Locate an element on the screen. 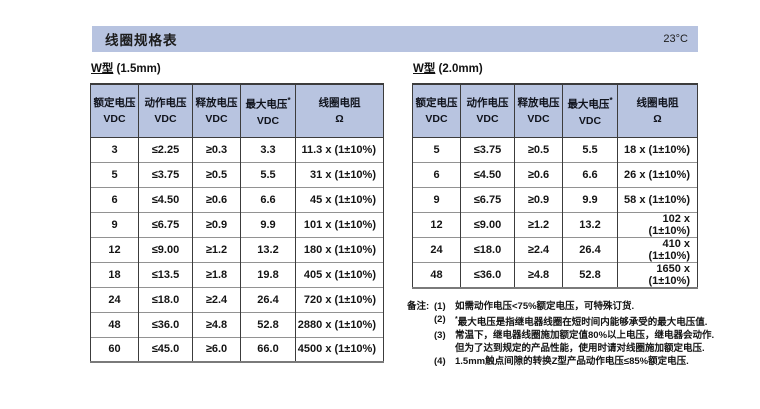 This screenshot has height=409, width=760. cell: 66.0 is located at coordinates (268, 349).